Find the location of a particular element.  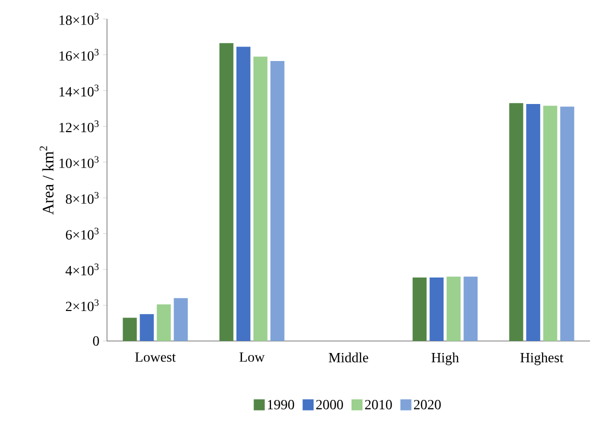

y-tick-label: 16×10$^{3}$ is located at coordinates (79, 54).